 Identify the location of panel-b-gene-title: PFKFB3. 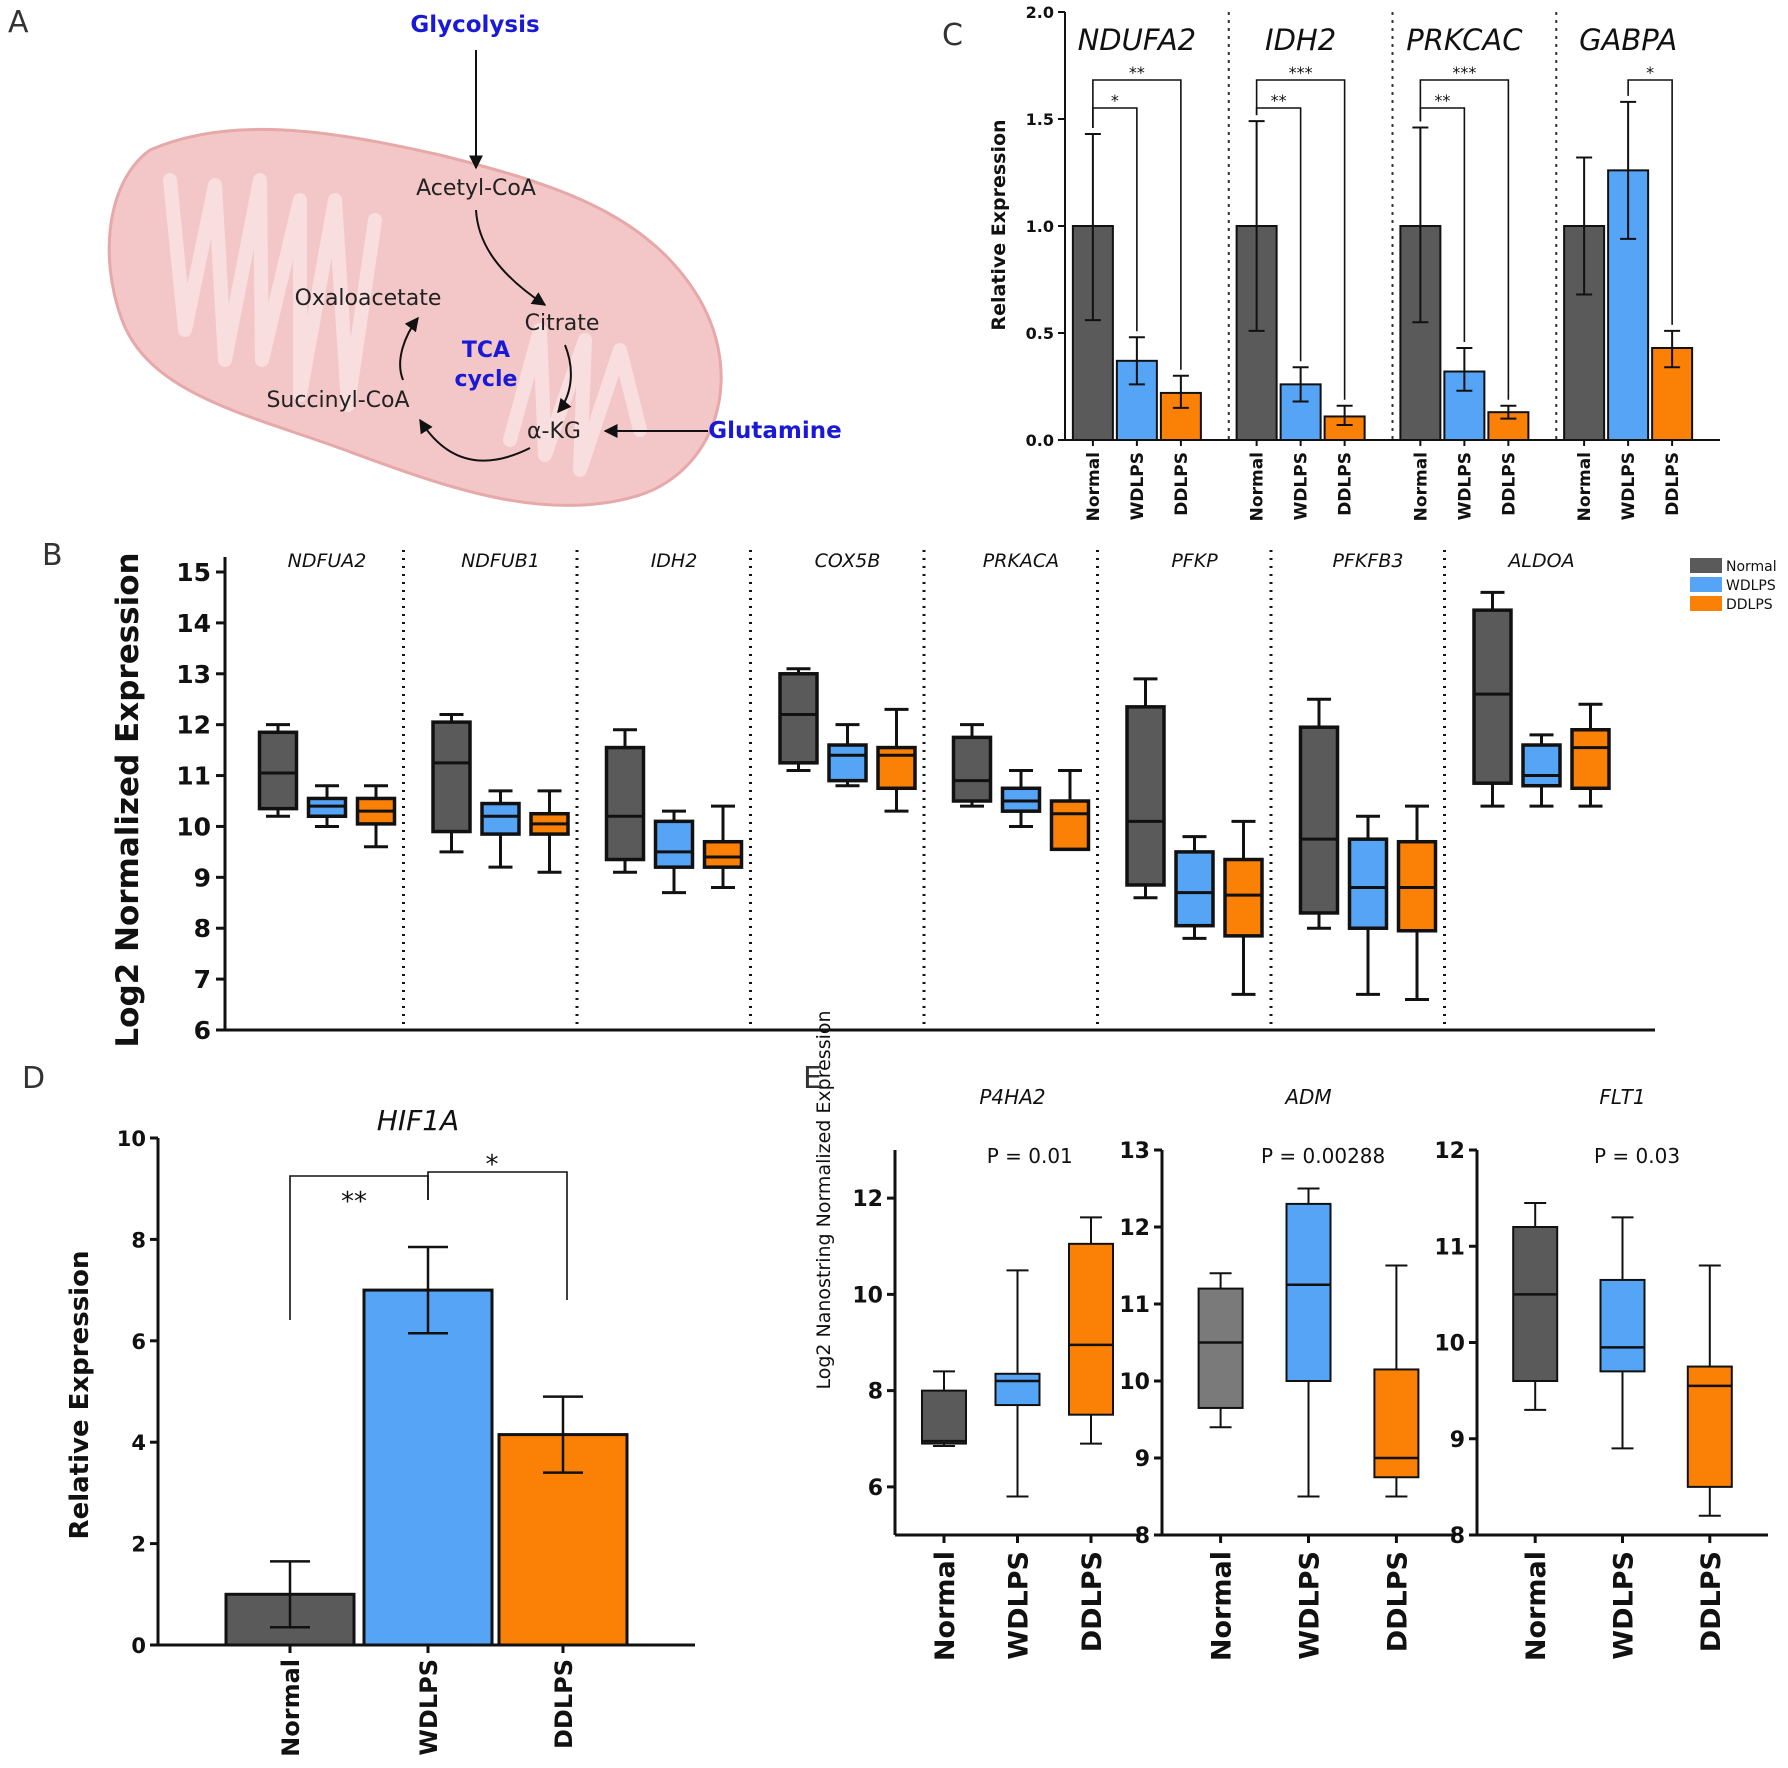
(1368, 561).